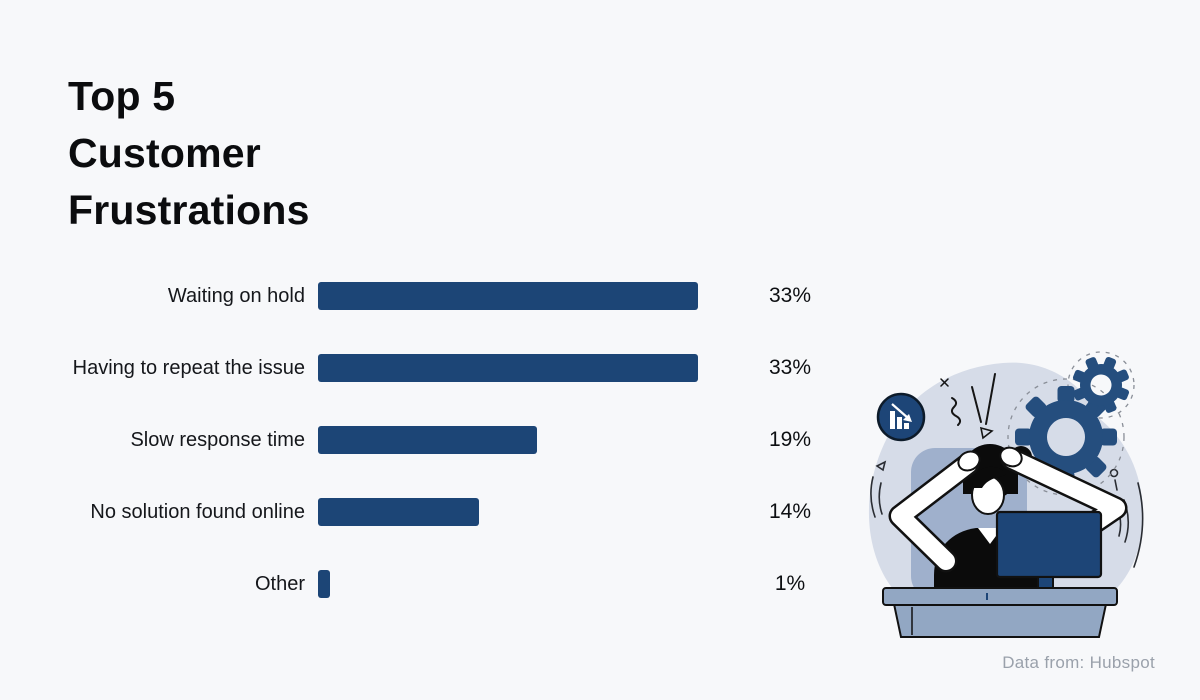 The image size is (1200, 700). Describe the element at coordinates (1101, 385) in the screenshot. I see `gear-icon-small` at that location.